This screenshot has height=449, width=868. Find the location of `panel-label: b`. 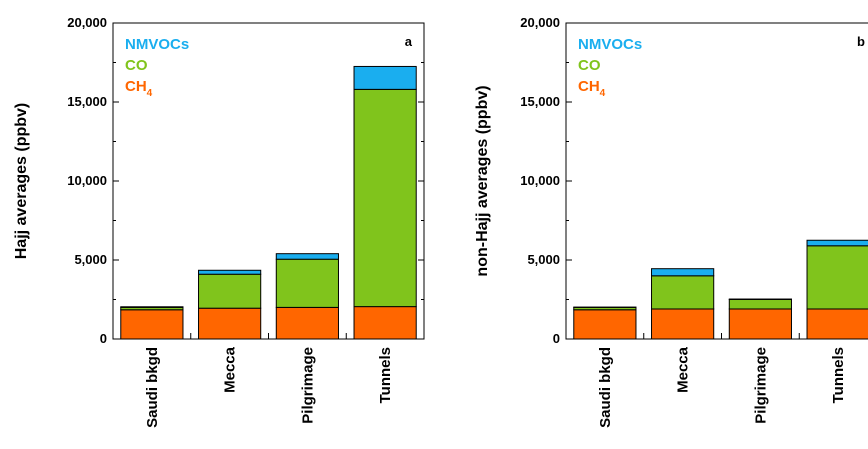

panel-label: b is located at coordinates (861, 41).